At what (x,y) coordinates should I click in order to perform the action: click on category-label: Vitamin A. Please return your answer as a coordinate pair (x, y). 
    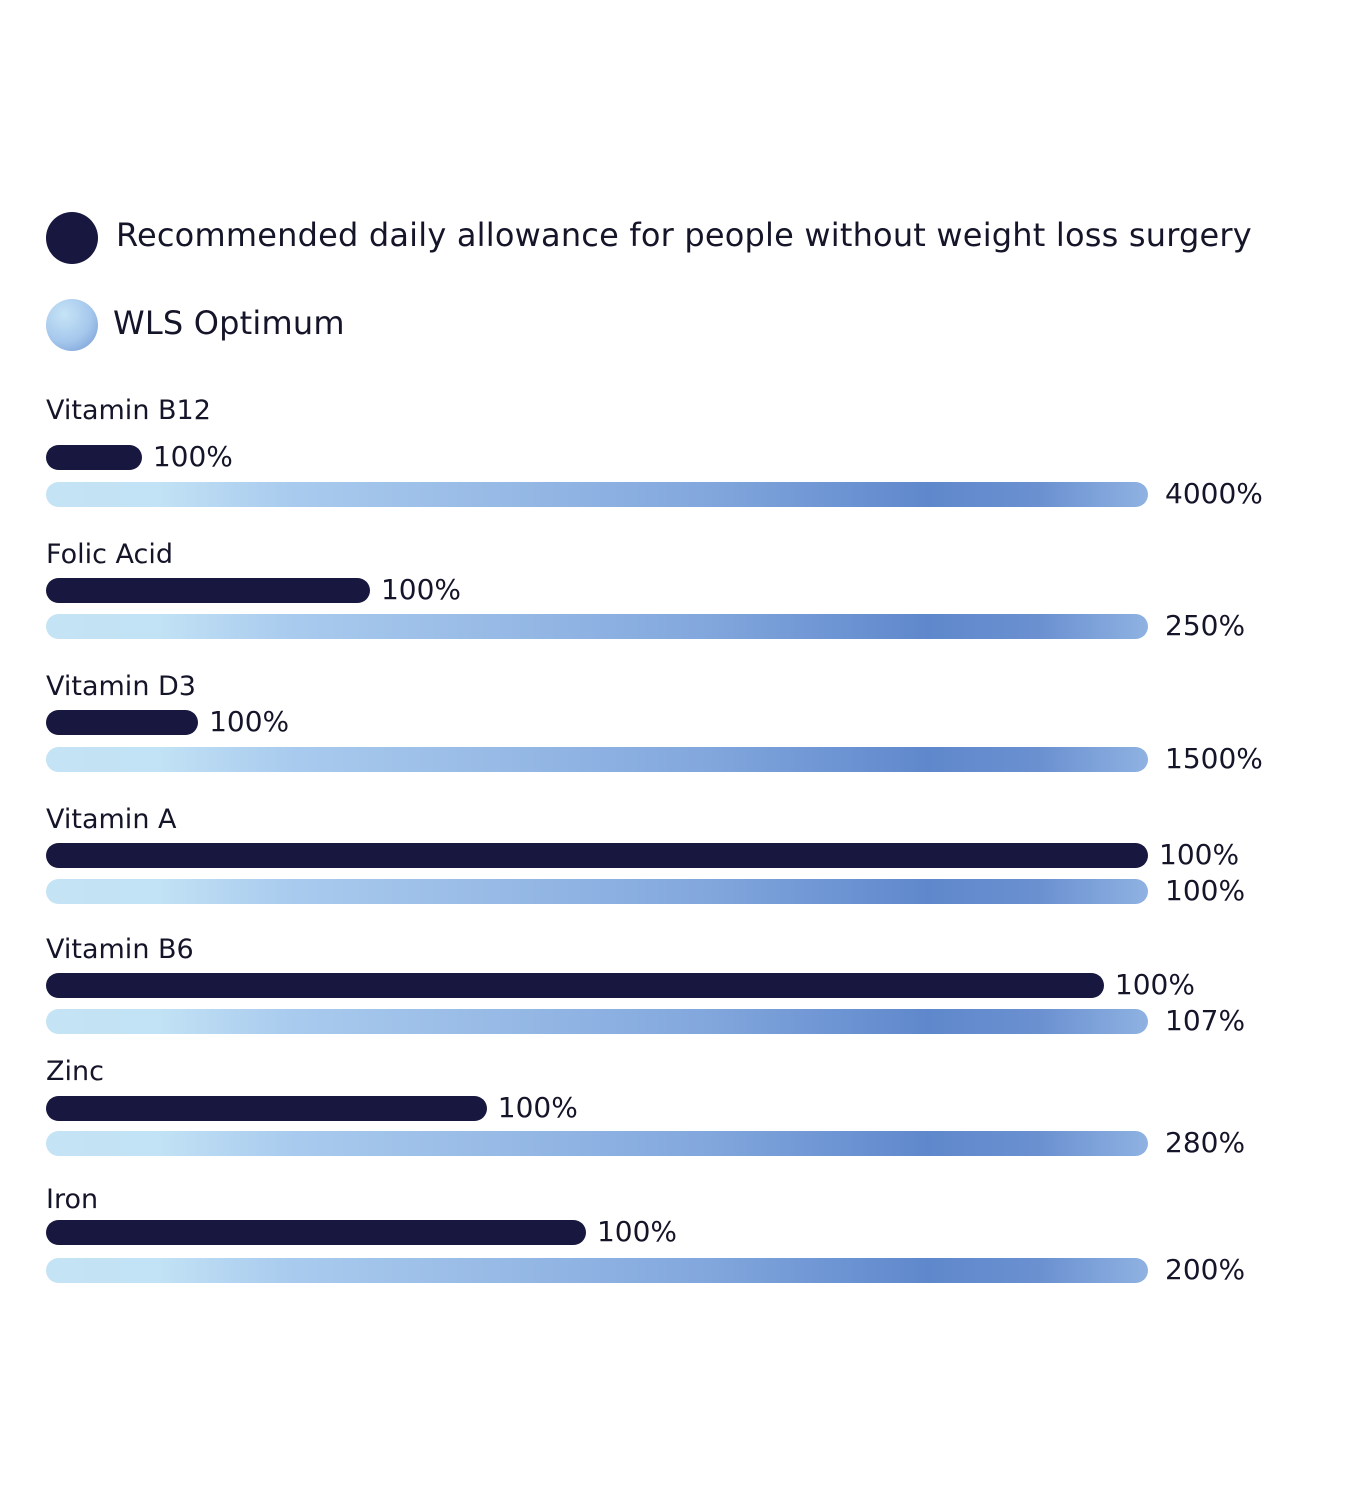
    Looking at the image, I should click on (111, 819).